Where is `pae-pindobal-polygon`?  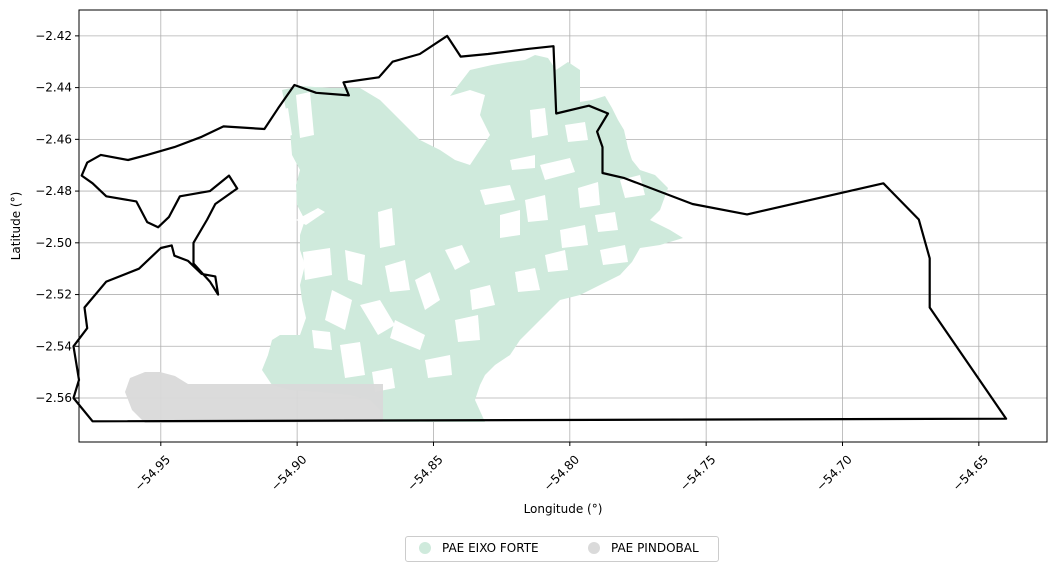
pae-pindobal-polygon is located at coordinates (254, 397).